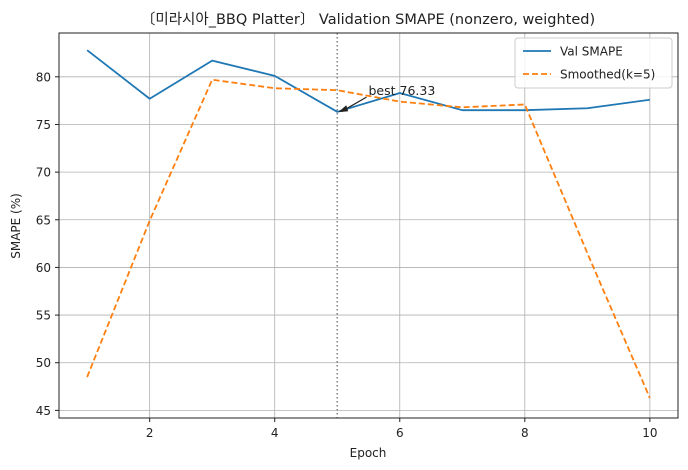 This screenshot has width=688, height=470. Describe the element at coordinates (275, 433) in the screenshot. I see `x-tick-label: 4` at that location.